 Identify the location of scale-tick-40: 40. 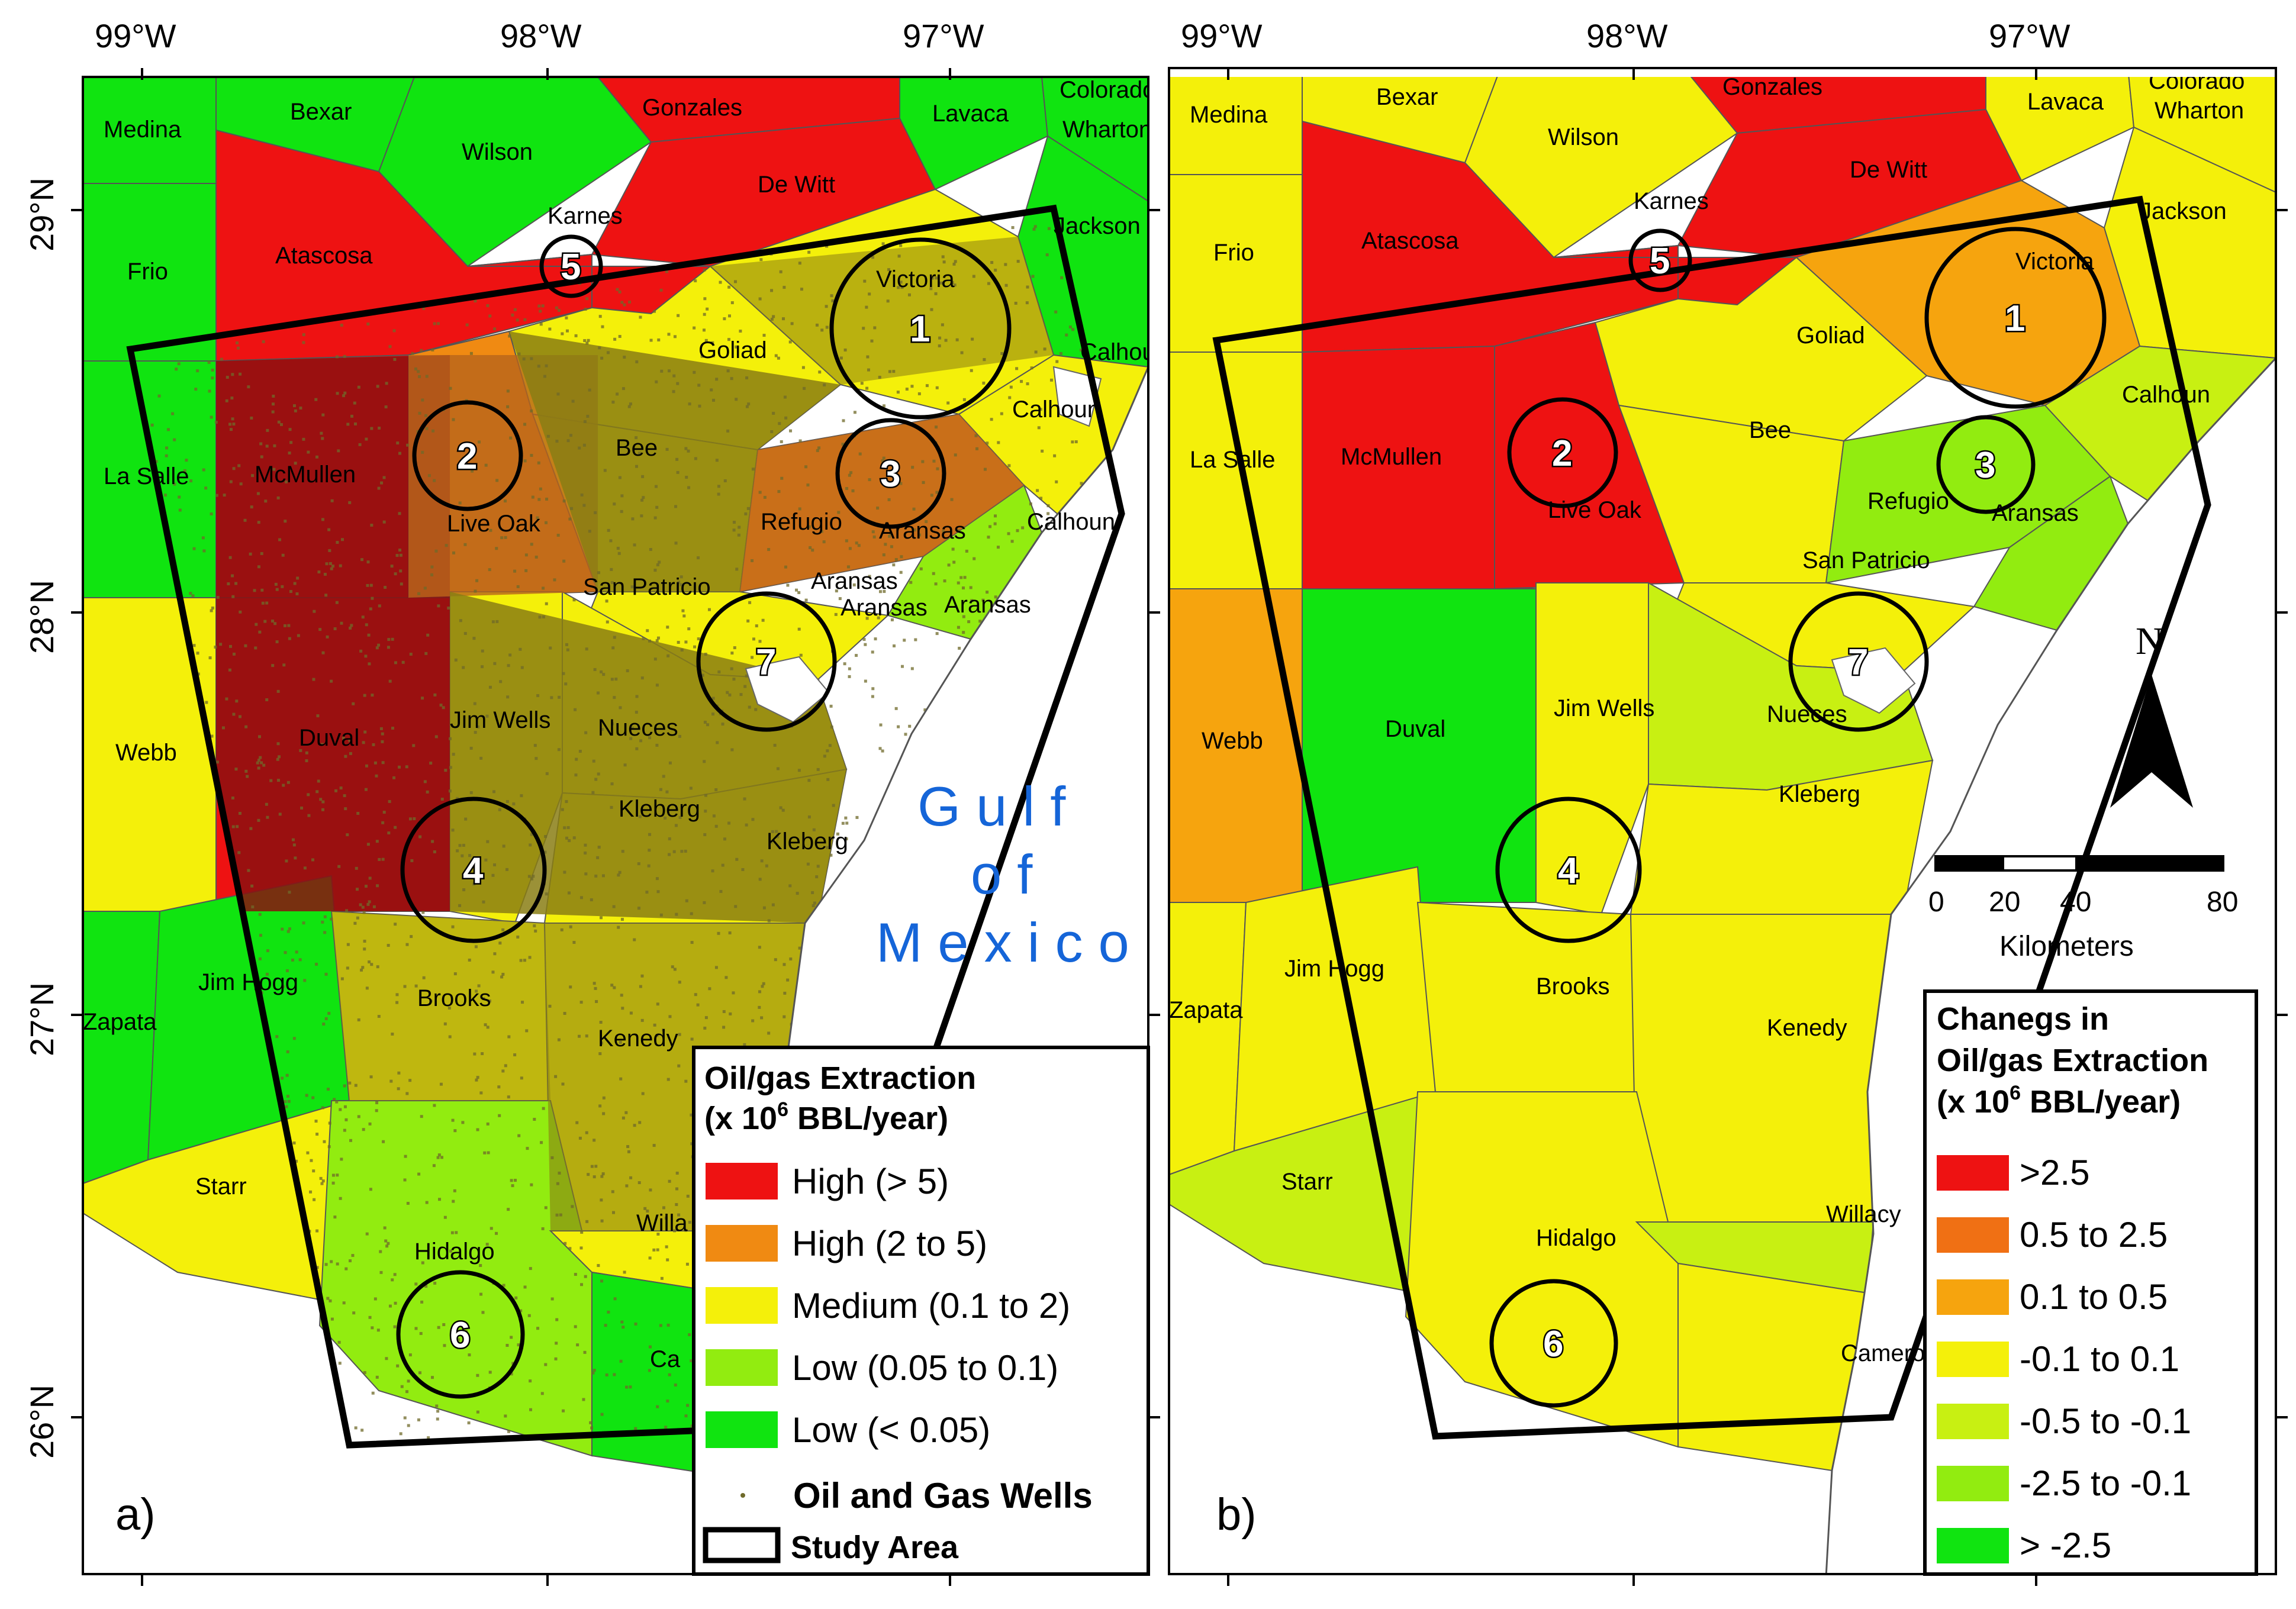
(2075, 902).